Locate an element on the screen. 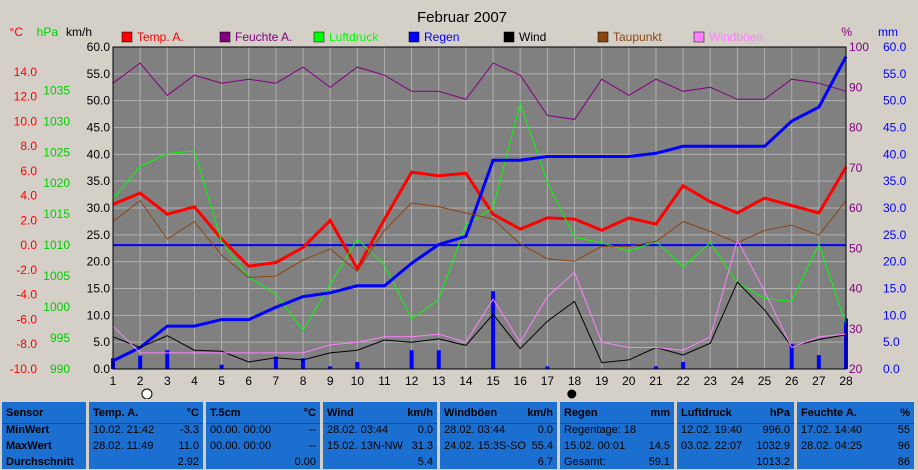 This screenshot has height=470, width=918. panel-labels: Sensor MinWert MaxWert Durchschnitt is located at coordinates (44, 435).